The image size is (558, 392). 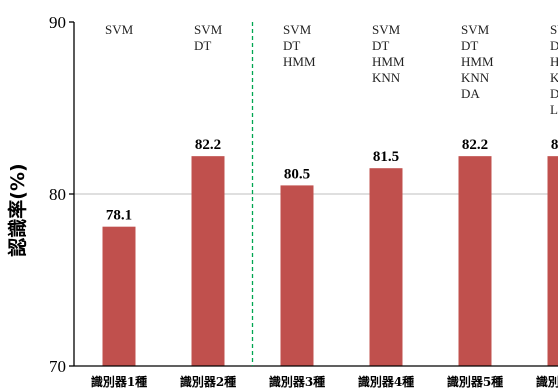 I want to click on x-tick-label: 識別器1種, so click(x=119, y=381).